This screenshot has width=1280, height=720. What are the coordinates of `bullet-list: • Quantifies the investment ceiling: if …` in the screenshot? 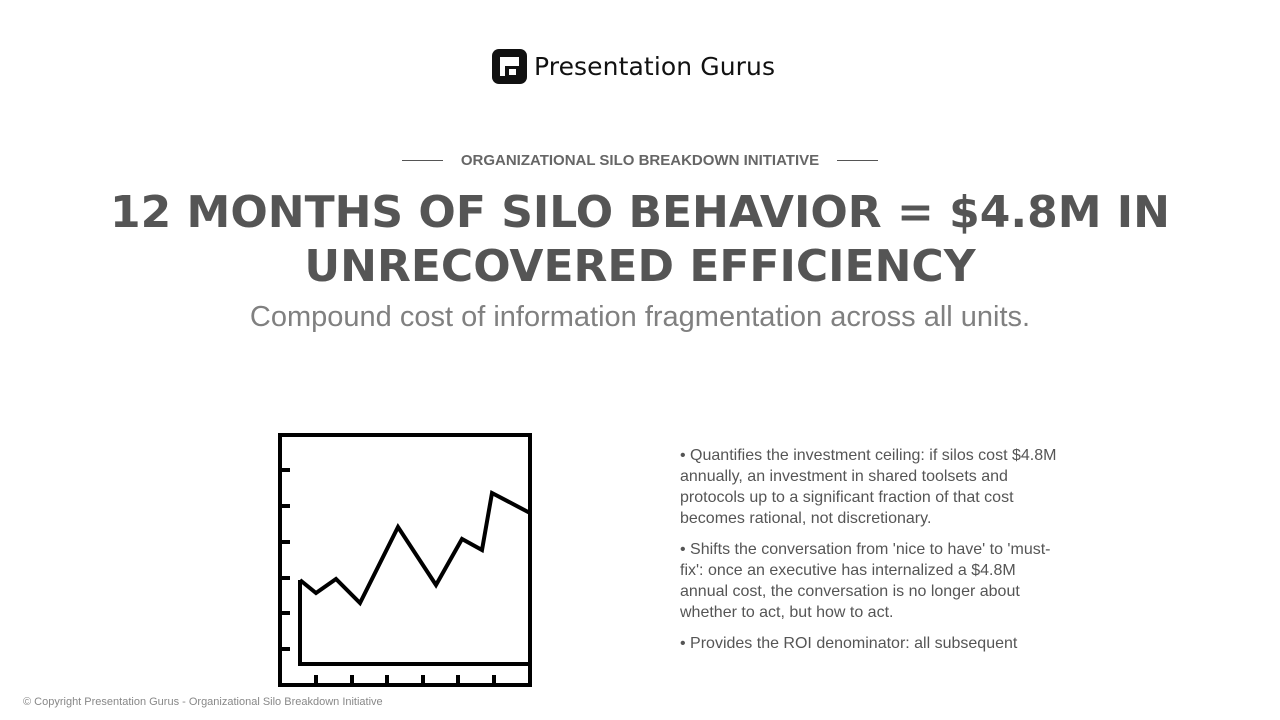 It's located at (872, 554).